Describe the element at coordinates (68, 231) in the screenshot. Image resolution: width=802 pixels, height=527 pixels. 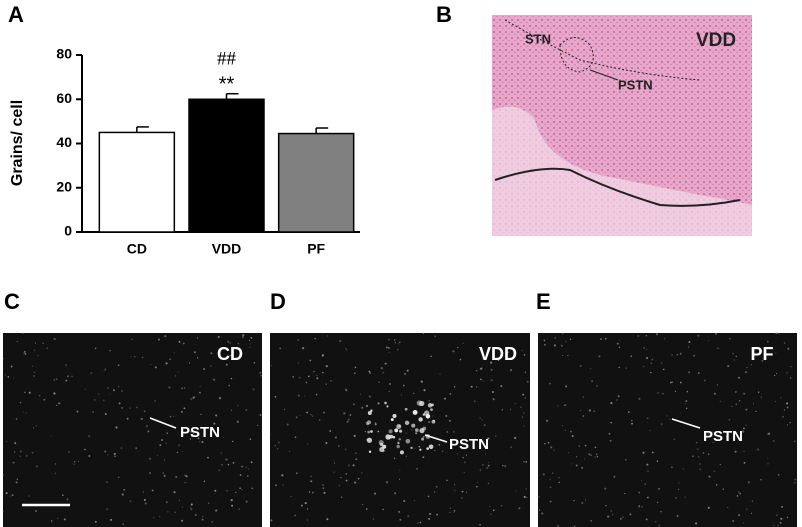
I see `y-tick-label: 0` at that location.